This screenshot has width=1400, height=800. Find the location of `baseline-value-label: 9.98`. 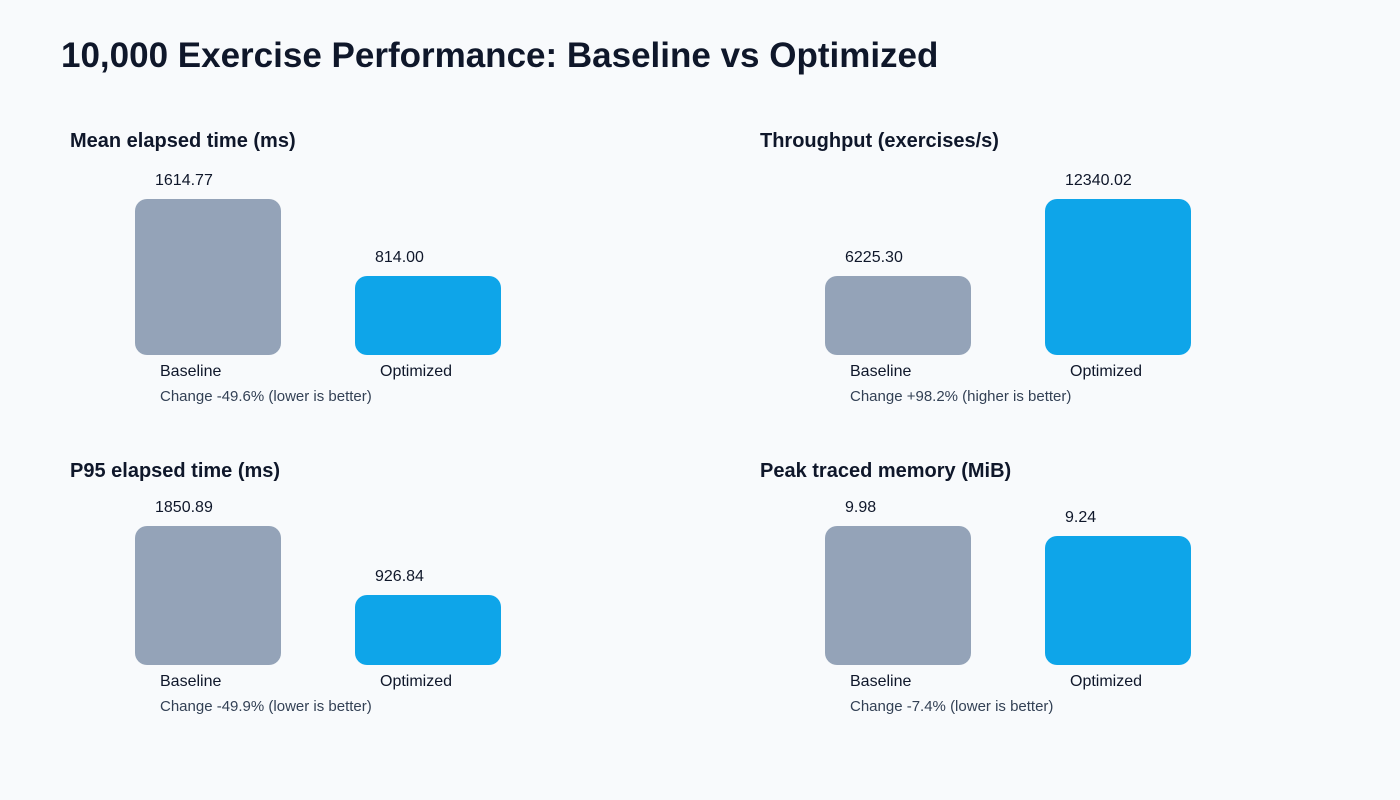

baseline-value-label: 9.98 is located at coordinates (861, 507).